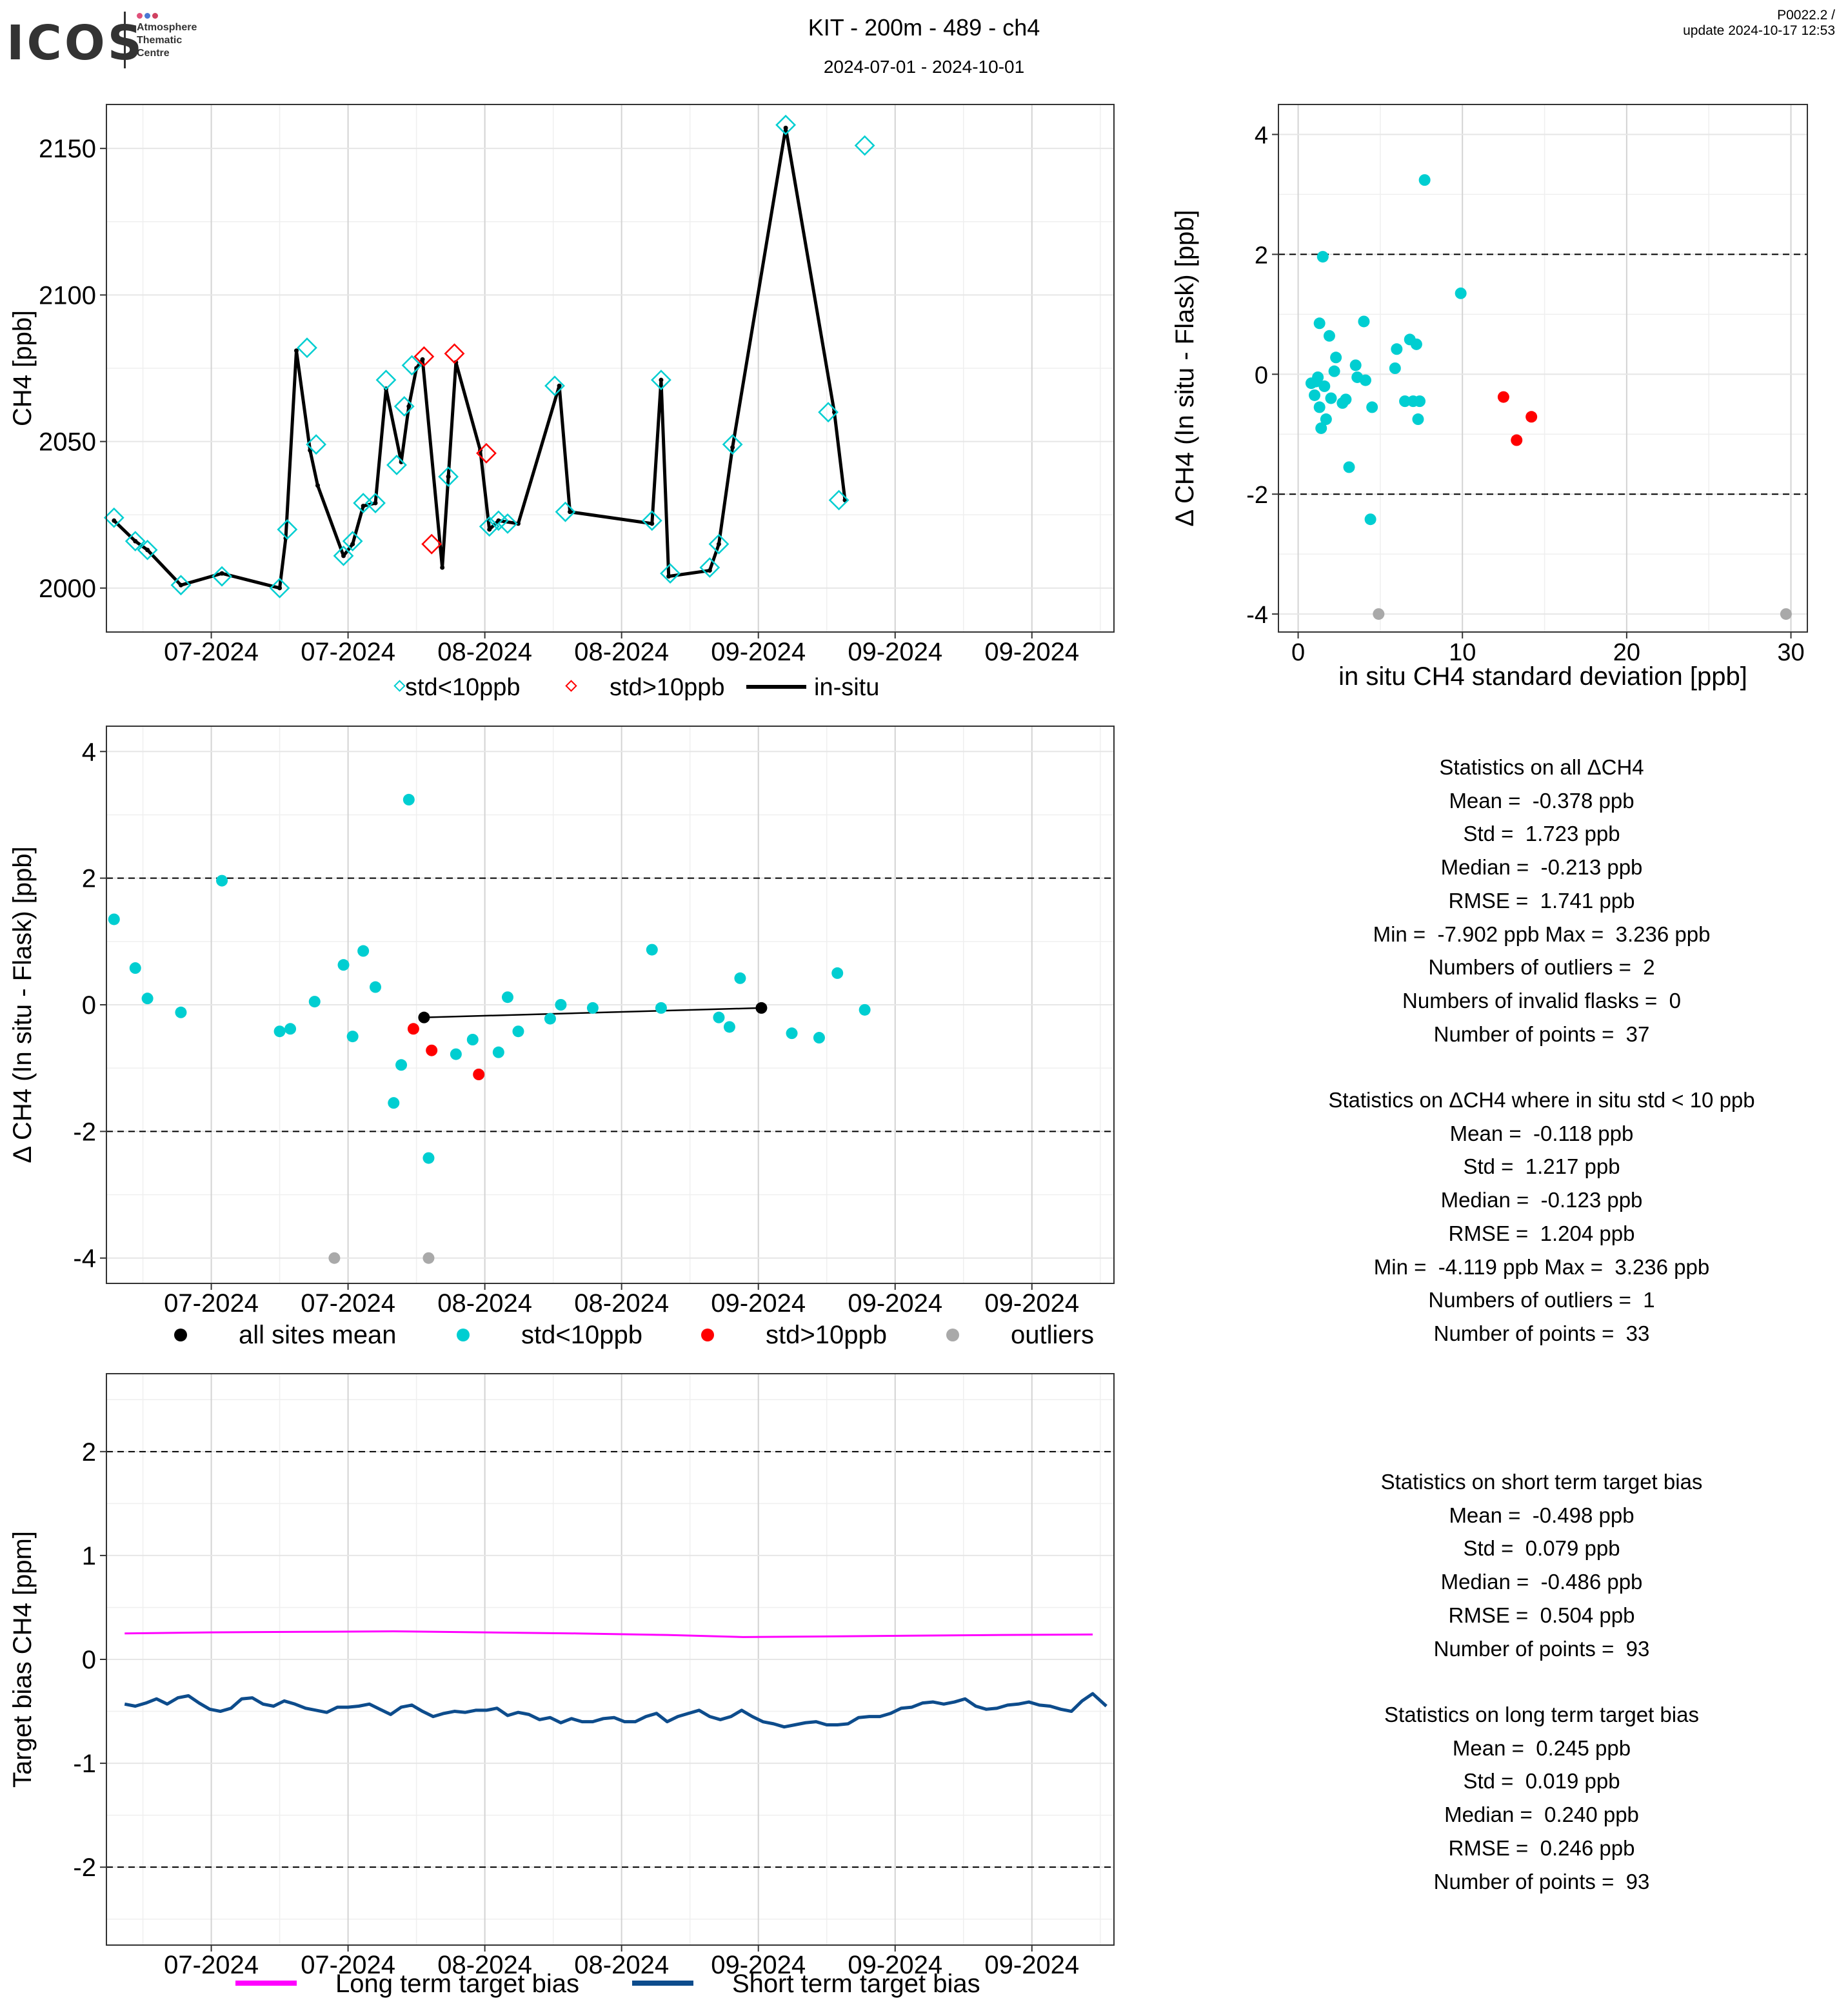 The width and height of the screenshot is (1848, 2007). What do you see at coordinates (160, 40) in the screenshot?
I see `logo-line-2: Thematic` at bounding box center [160, 40].